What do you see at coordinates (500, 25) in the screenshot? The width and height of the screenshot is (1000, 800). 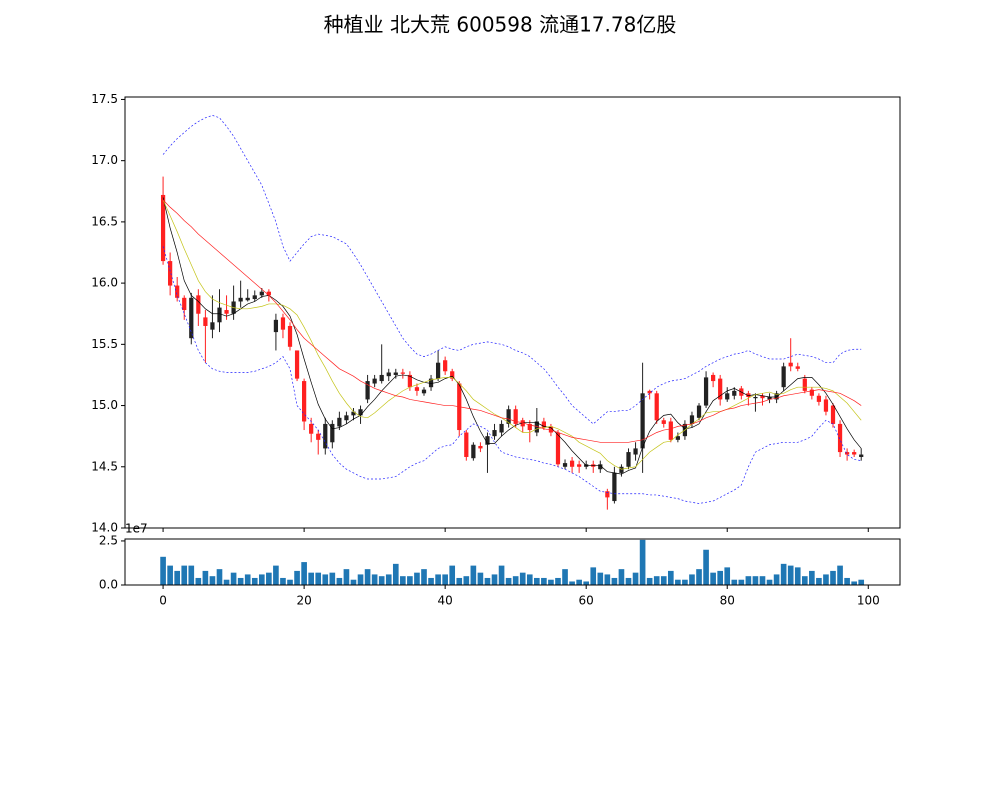 I see `chart-title: 种植业 北大荒 600598 流通17.78亿股` at bounding box center [500, 25].